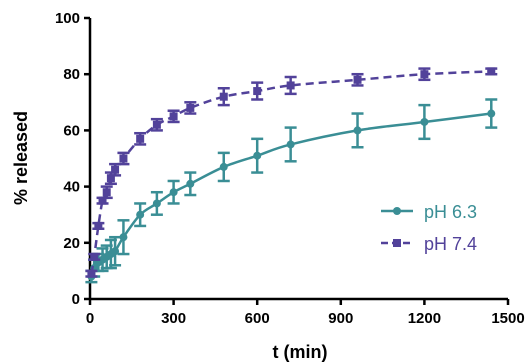  What do you see at coordinates (90, 318) in the screenshot?
I see `x-tick-label: 0` at bounding box center [90, 318].